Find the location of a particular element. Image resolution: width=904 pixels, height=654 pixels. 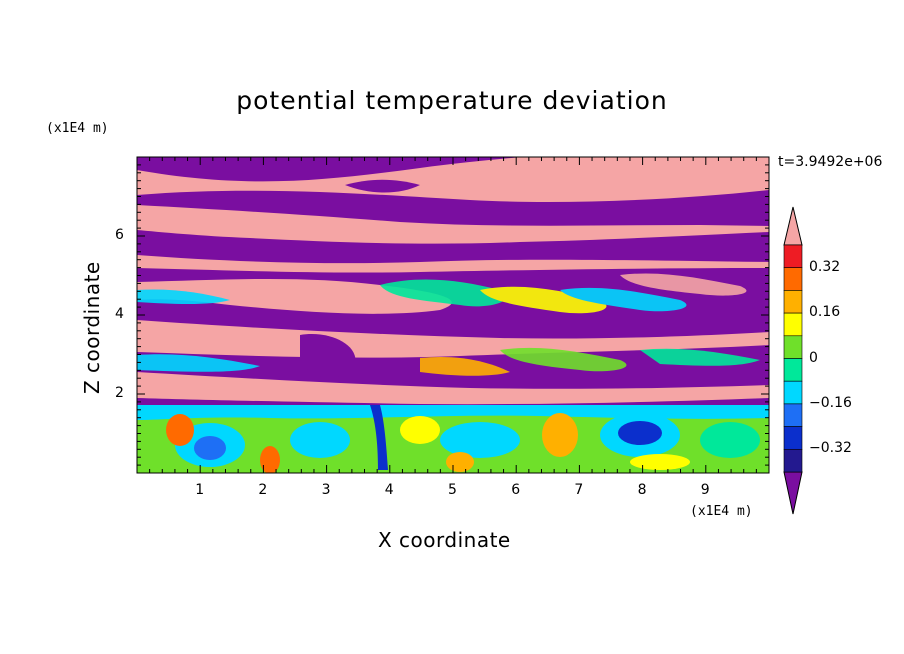

colorbar-tick-label: 0.16 is located at coordinates (825, 312).